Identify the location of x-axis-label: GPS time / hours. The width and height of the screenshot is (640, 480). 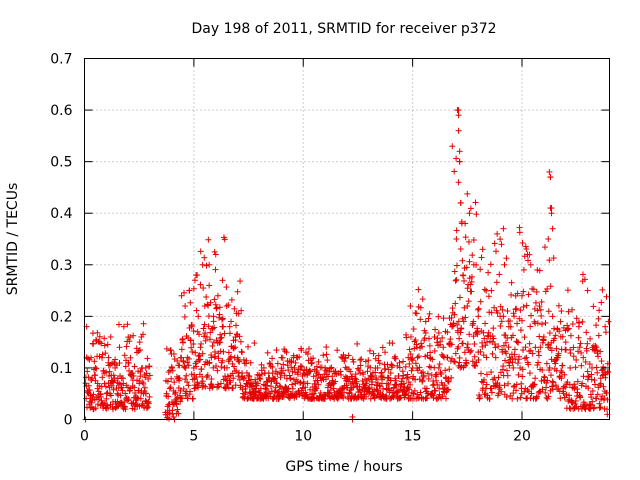
(343, 467).